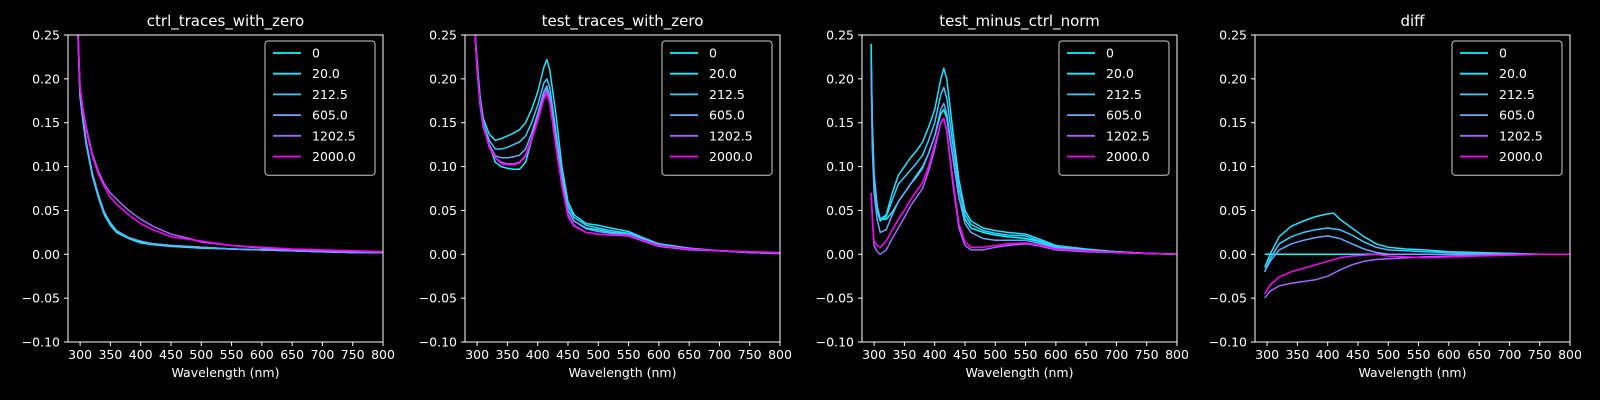 The width and height of the screenshot is (1600, 400). What do you see at coordinates (477, 354) in the screenshot?
I see `x-tick-label: 300` at bounding box center [477, 354].